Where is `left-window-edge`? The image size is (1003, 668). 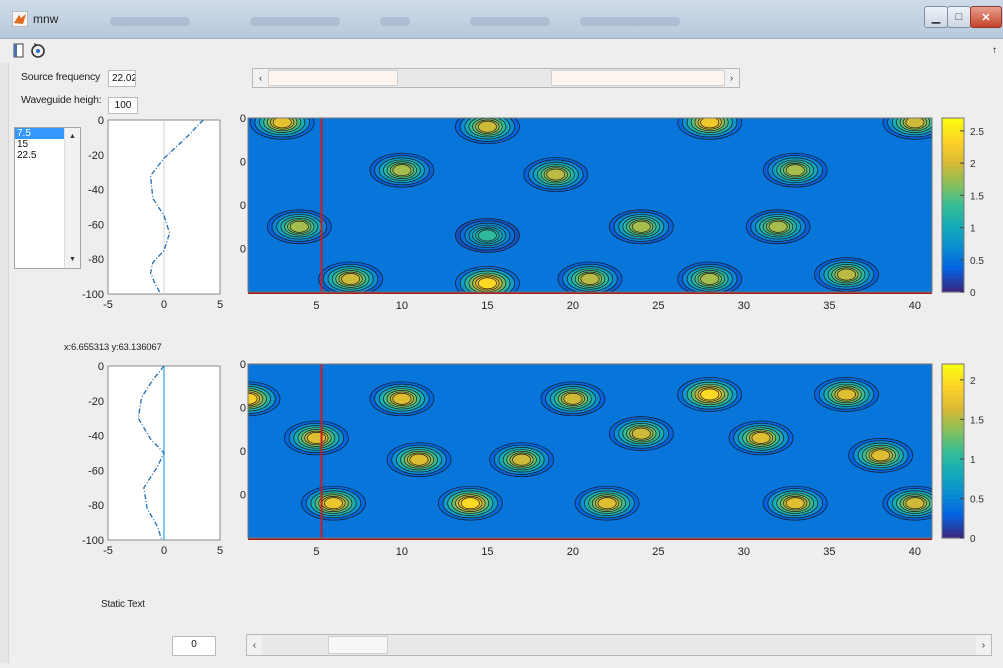
left-window-edge is located at coordinates (4, 363).